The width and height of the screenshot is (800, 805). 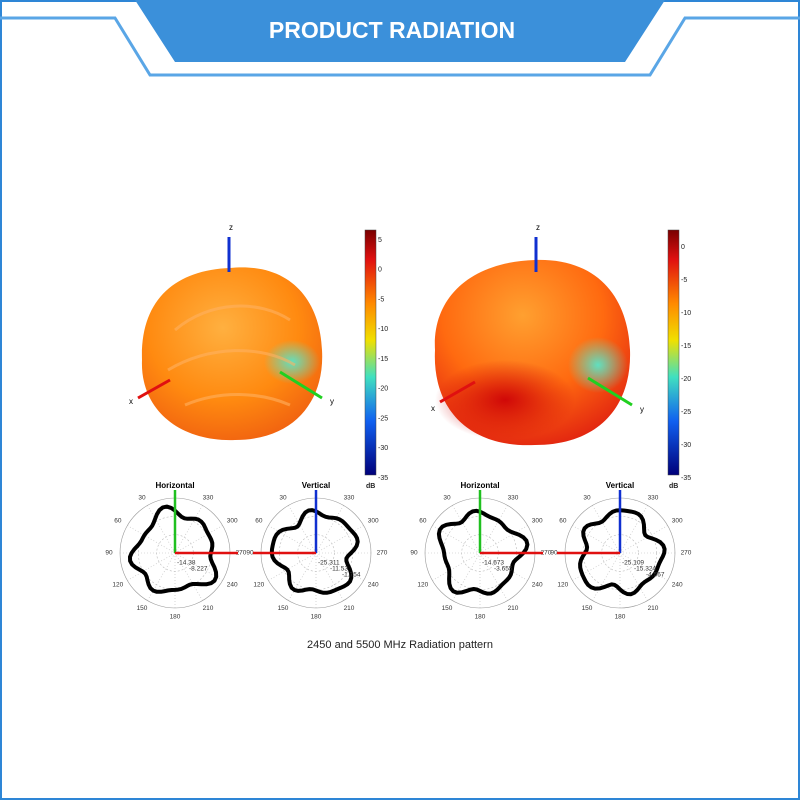 I want to click on colorbar, so click(x=370, y=352).